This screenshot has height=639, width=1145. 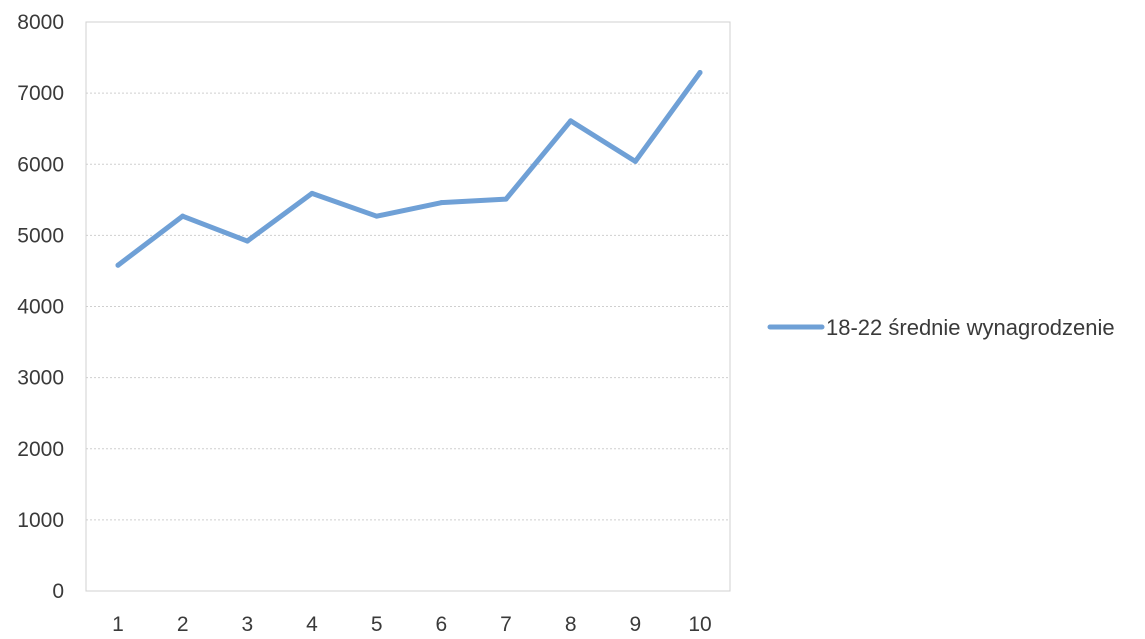 What do you see at coordinates (118, 624) in the screenshot?
I see `x-tick-label: 1` at bounding box center [118, 624].